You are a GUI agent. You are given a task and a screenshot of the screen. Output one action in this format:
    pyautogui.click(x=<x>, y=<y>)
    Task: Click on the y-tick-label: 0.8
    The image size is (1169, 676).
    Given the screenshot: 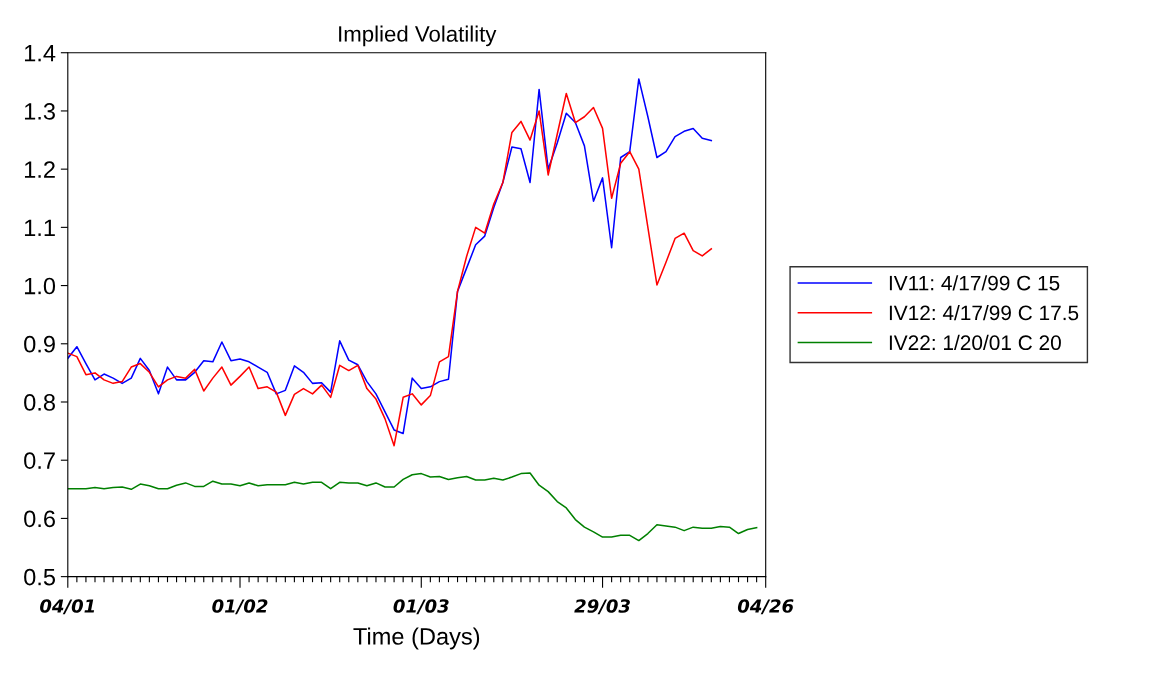 What is the action you would take?
    pyautogui.click(x=39, y=402)
    